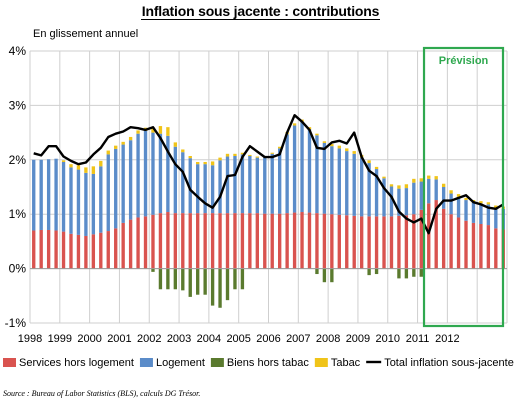 Image resolution: width=521 pixels, height=405 pixels. What do you see at coordinates (119, 339) in the screenshot?
I see `x-tick-label: 2001` at bounding box center [119, 339].